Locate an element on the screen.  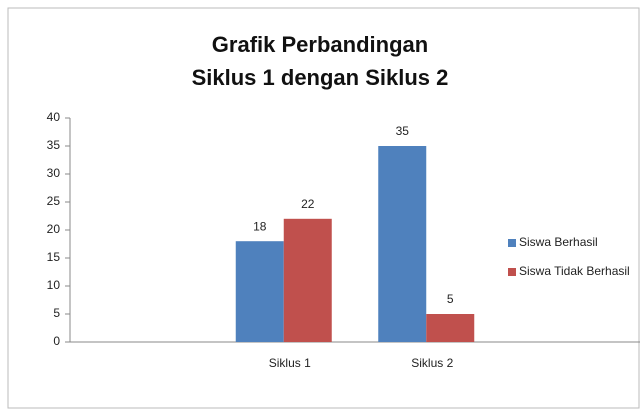
y-tick-label: 25 is located at coordinates (54, 201).